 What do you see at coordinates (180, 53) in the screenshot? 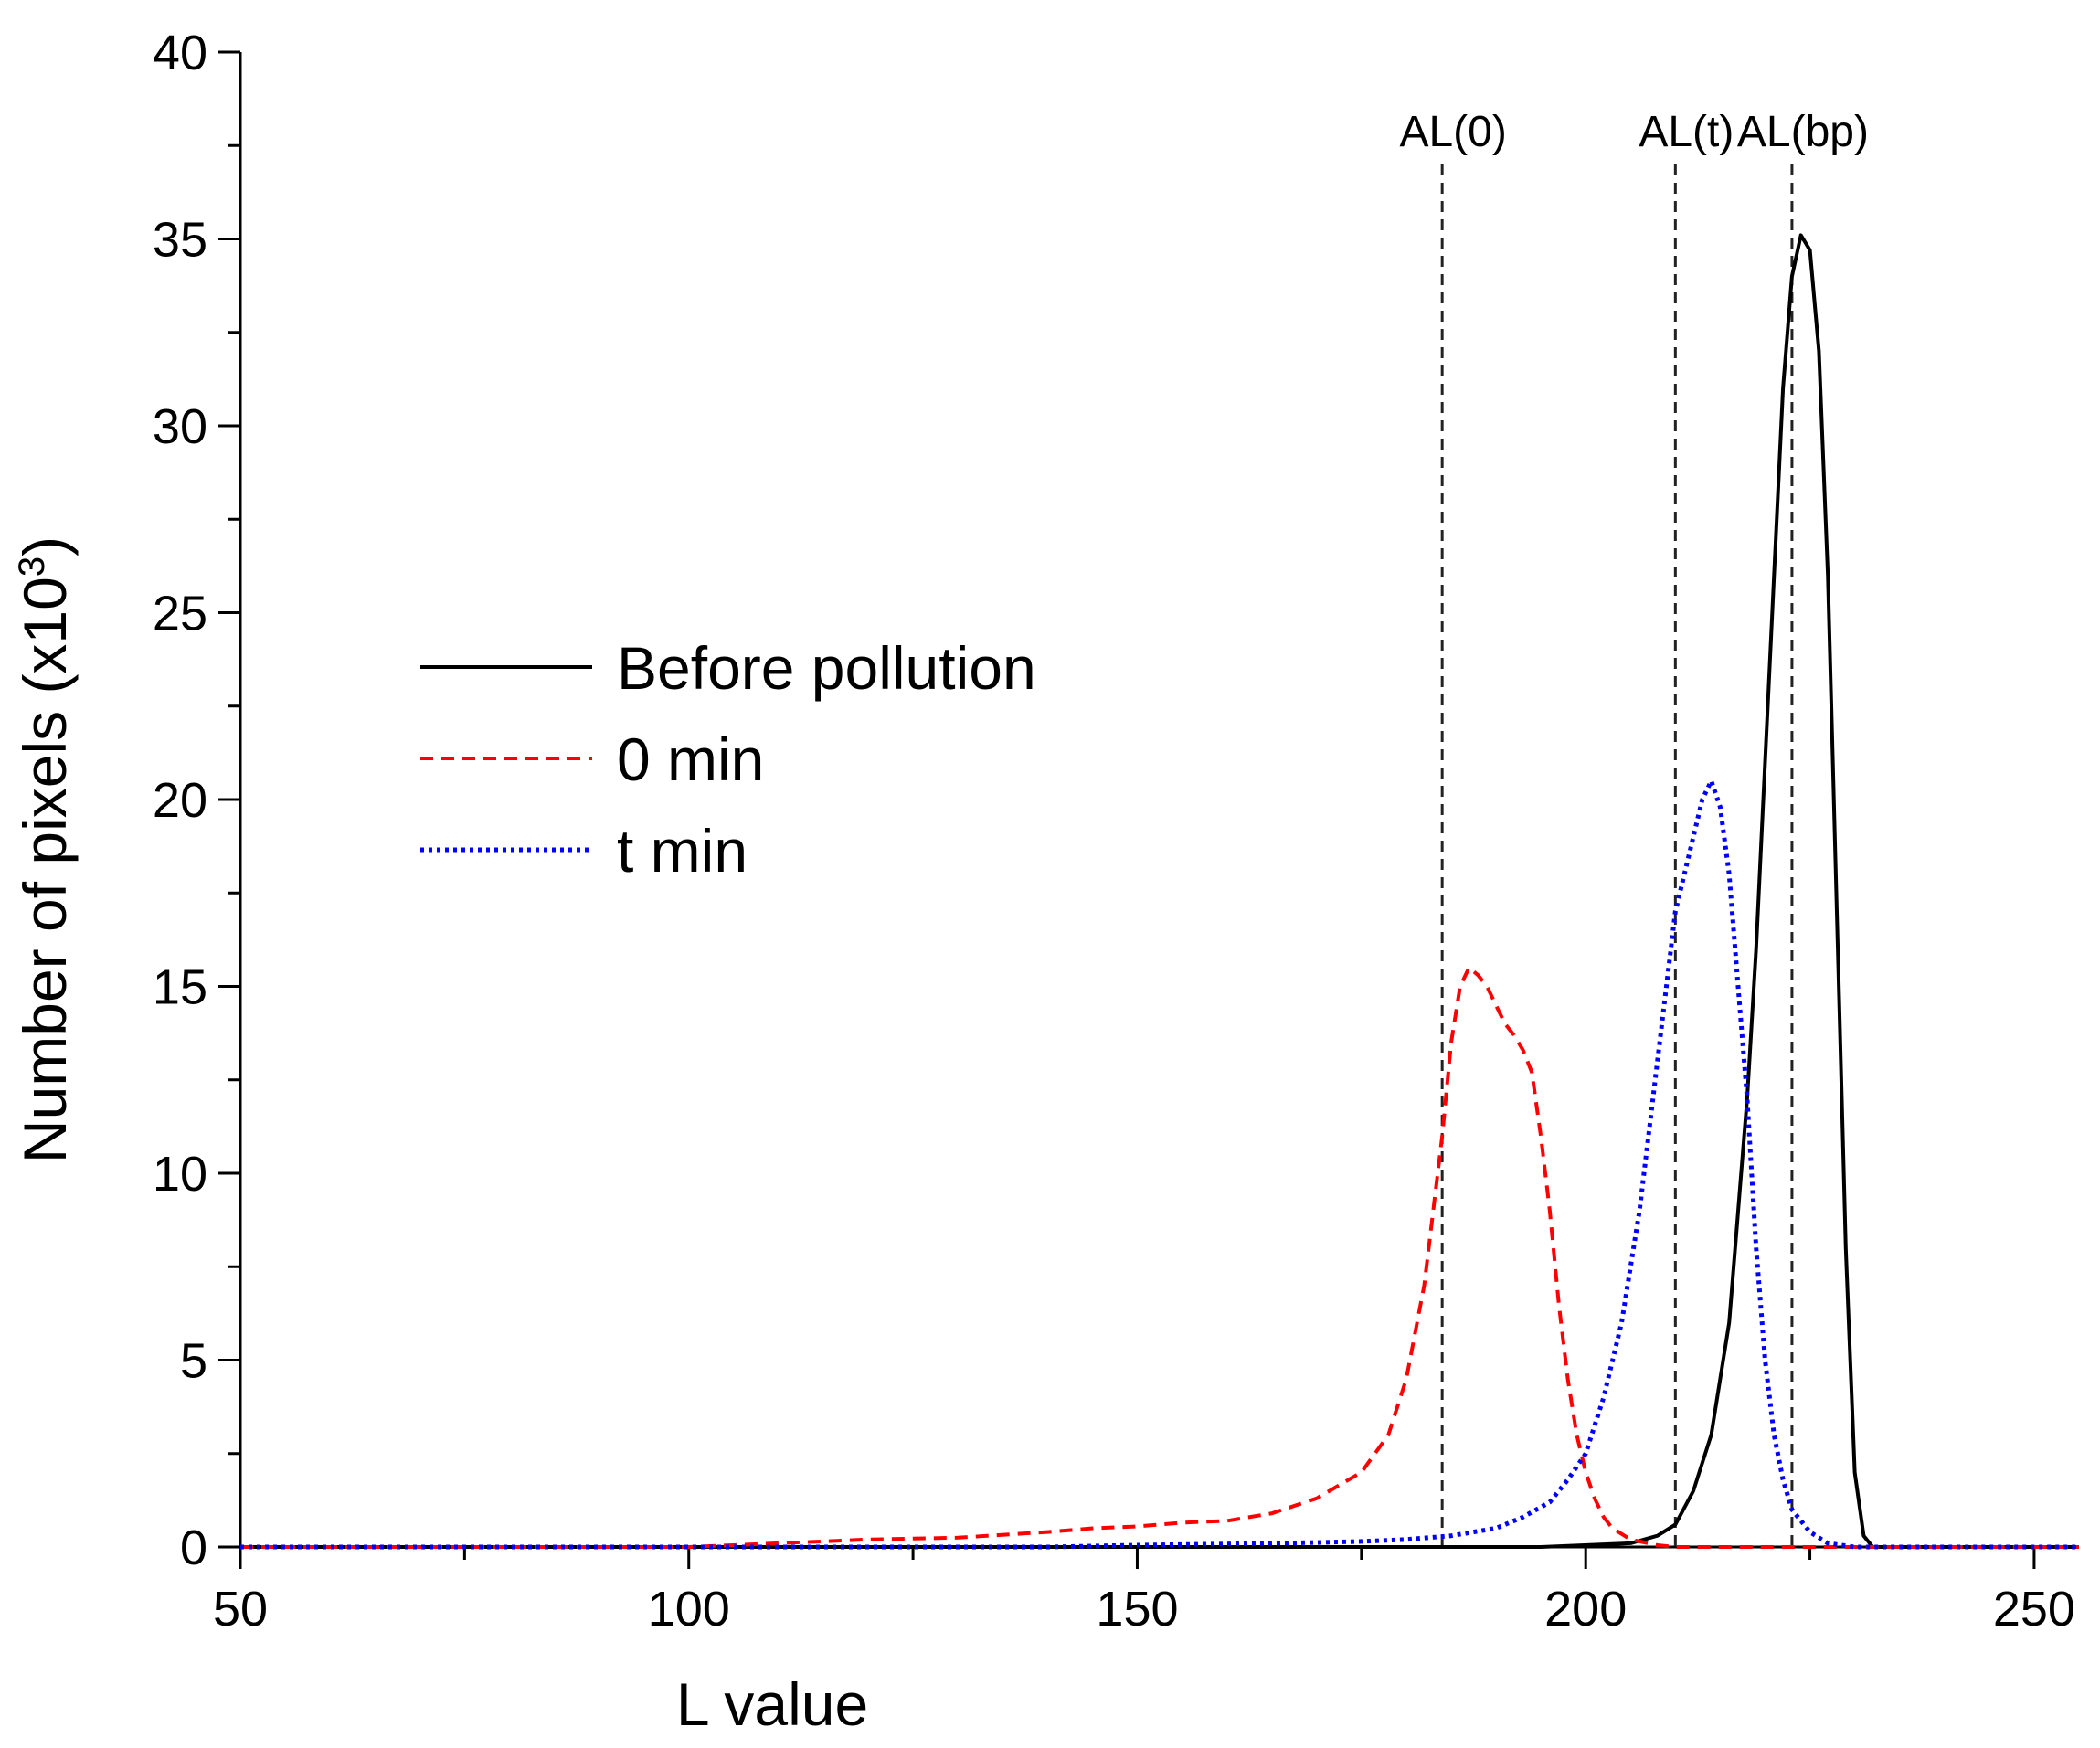
I see `y-tick-label-40: 40` at bounding box center [180, 53].